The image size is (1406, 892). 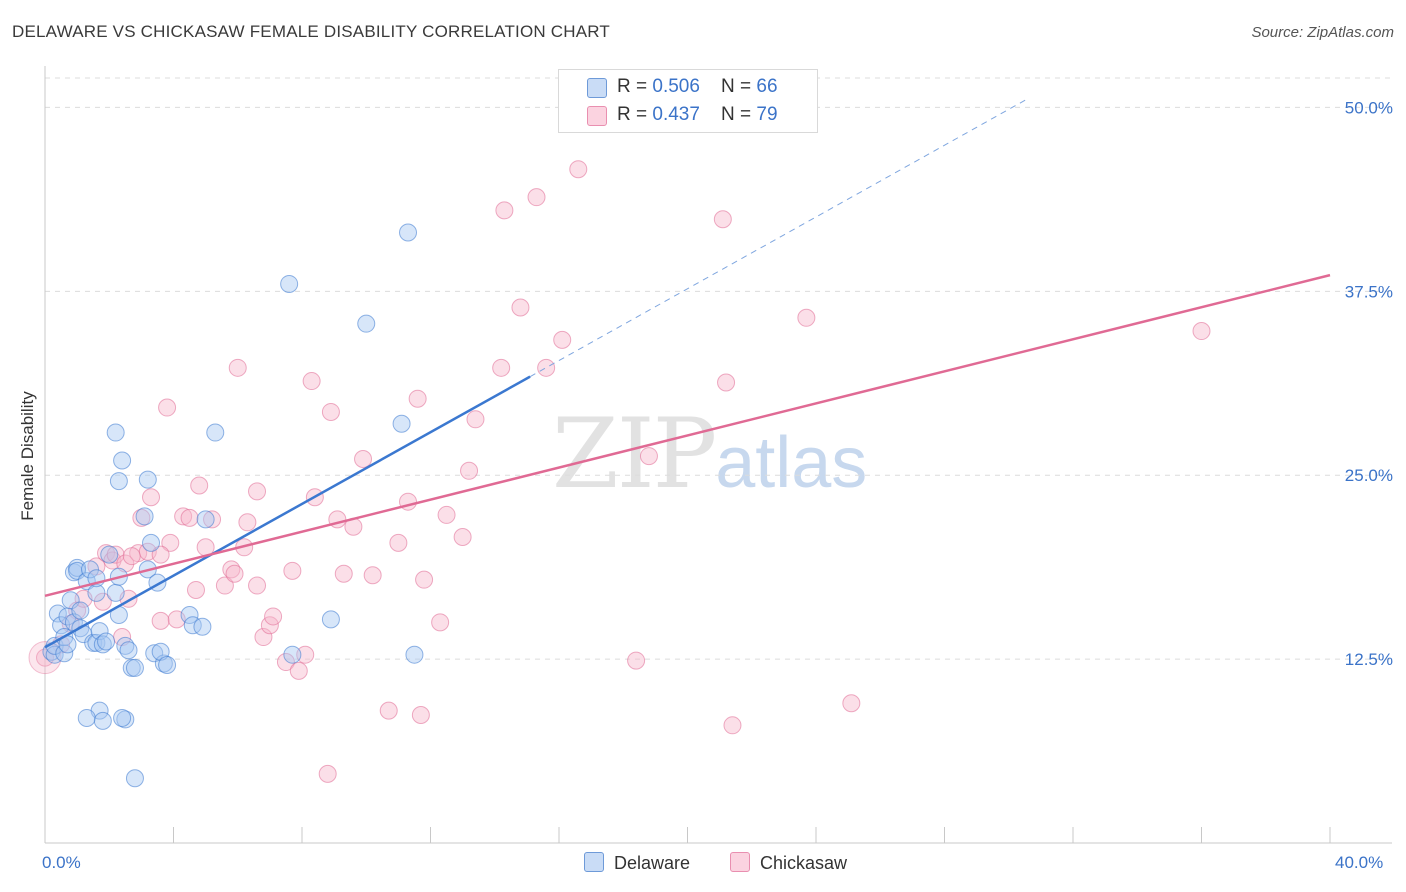 What do you see at coordinates (1369, 291) in the screenshot?
I see `y-tick-label: 37.5%` at bounding box center [1369, 291].